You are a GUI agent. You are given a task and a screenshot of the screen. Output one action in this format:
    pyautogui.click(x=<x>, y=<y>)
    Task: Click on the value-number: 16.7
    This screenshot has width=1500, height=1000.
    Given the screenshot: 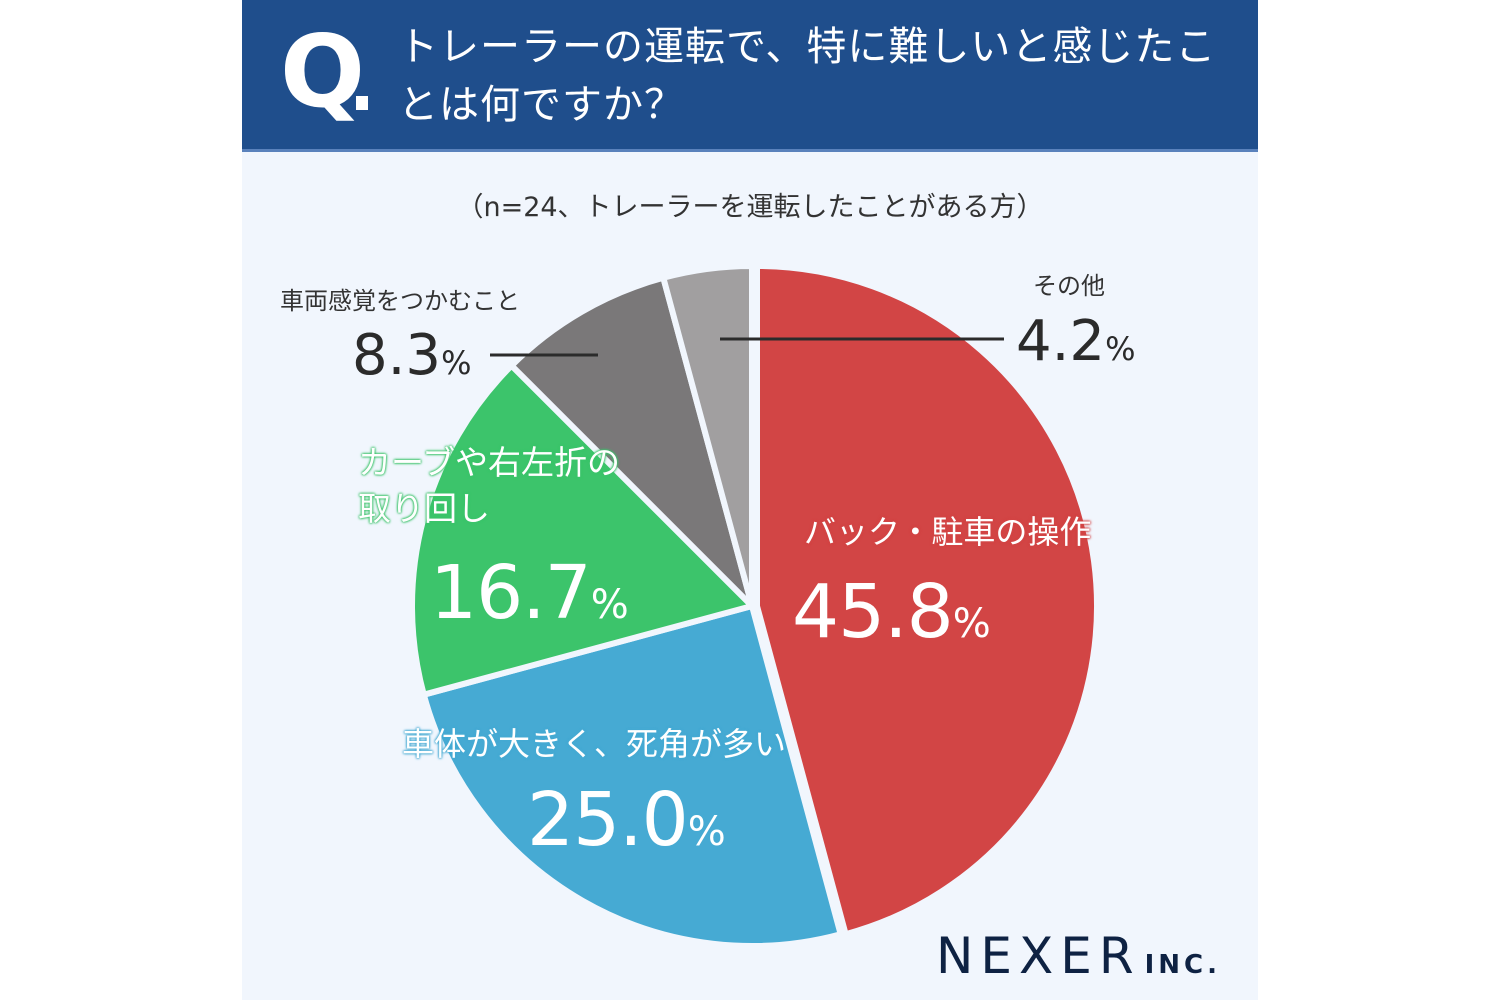 What is the action you would take?
    pyautogui.click(x=511, y=593)
    